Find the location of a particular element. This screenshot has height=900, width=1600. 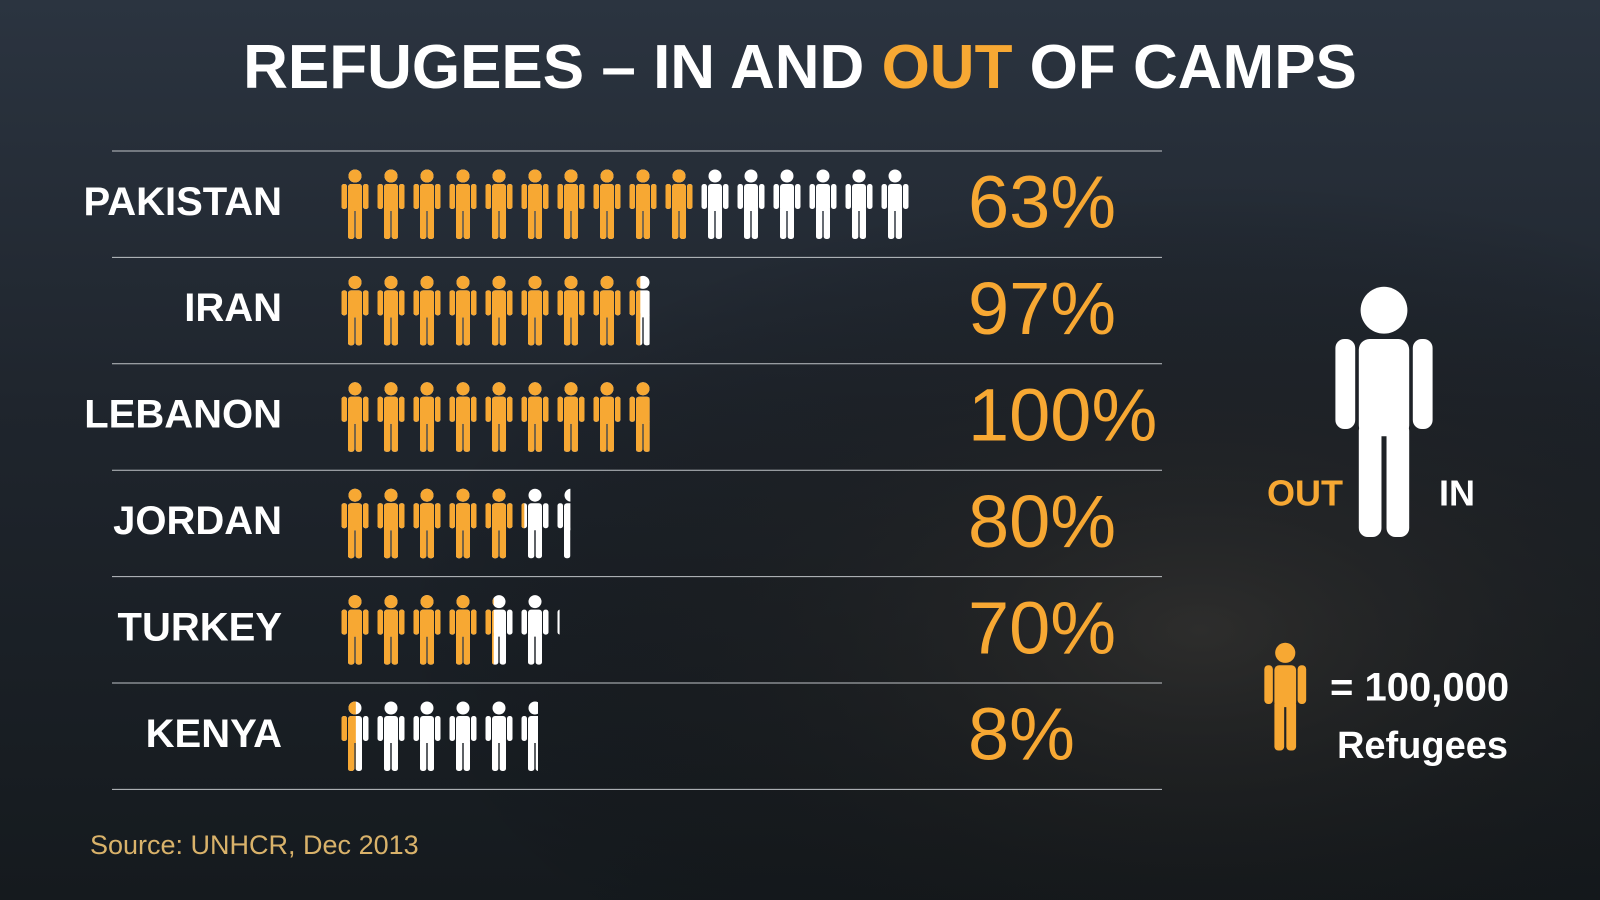

title-part: REFUGEES – IN AND is located at coordinates (553, 67).